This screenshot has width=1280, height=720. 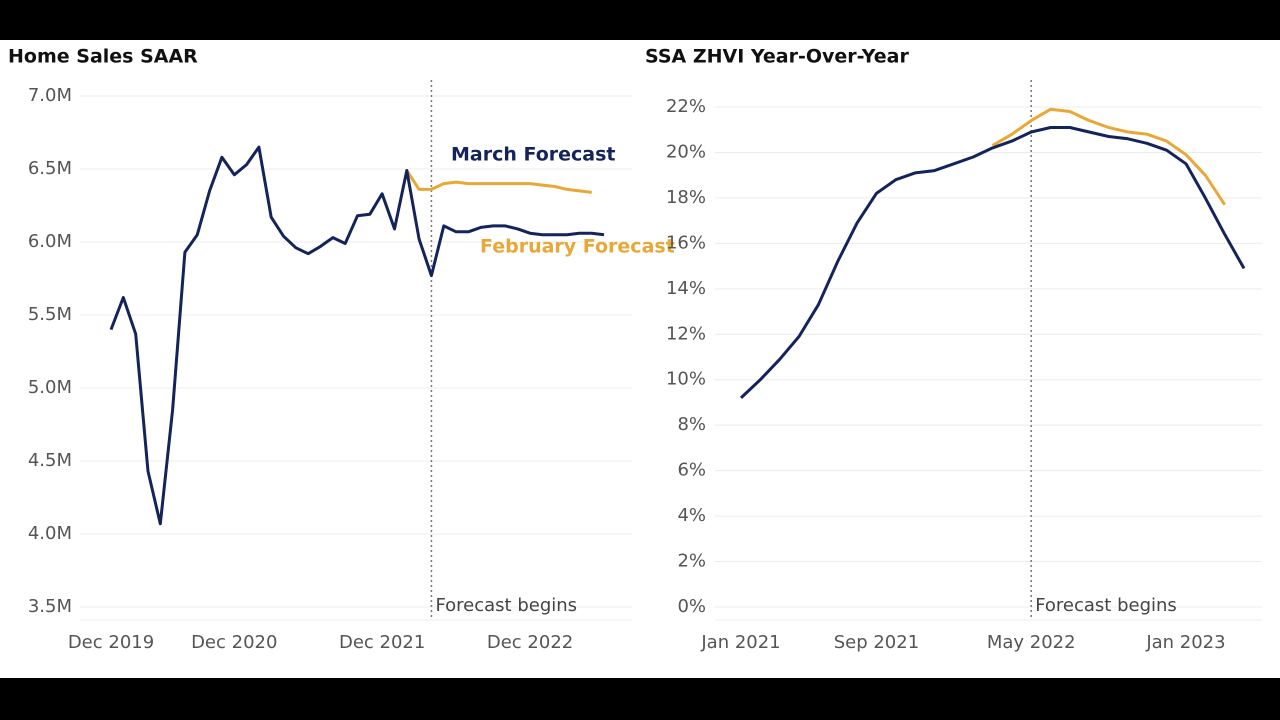 I want to click on y-tick-label: 5.5M, so click(x=50, y=314).